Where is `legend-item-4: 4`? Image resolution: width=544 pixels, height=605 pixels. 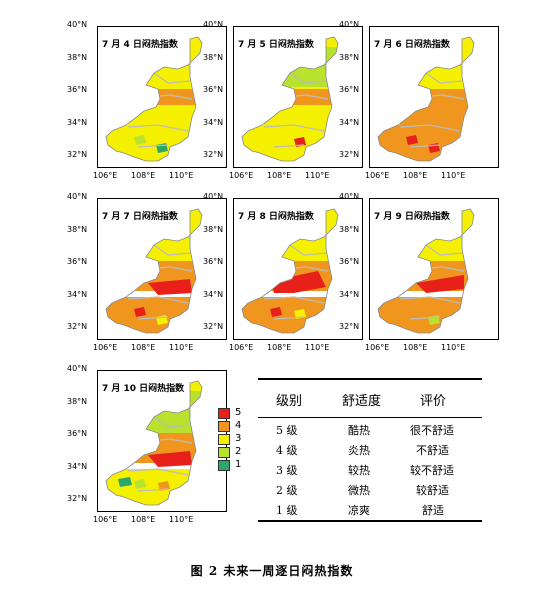 legend-item-4: 4 is located at coordinates (238, 427).